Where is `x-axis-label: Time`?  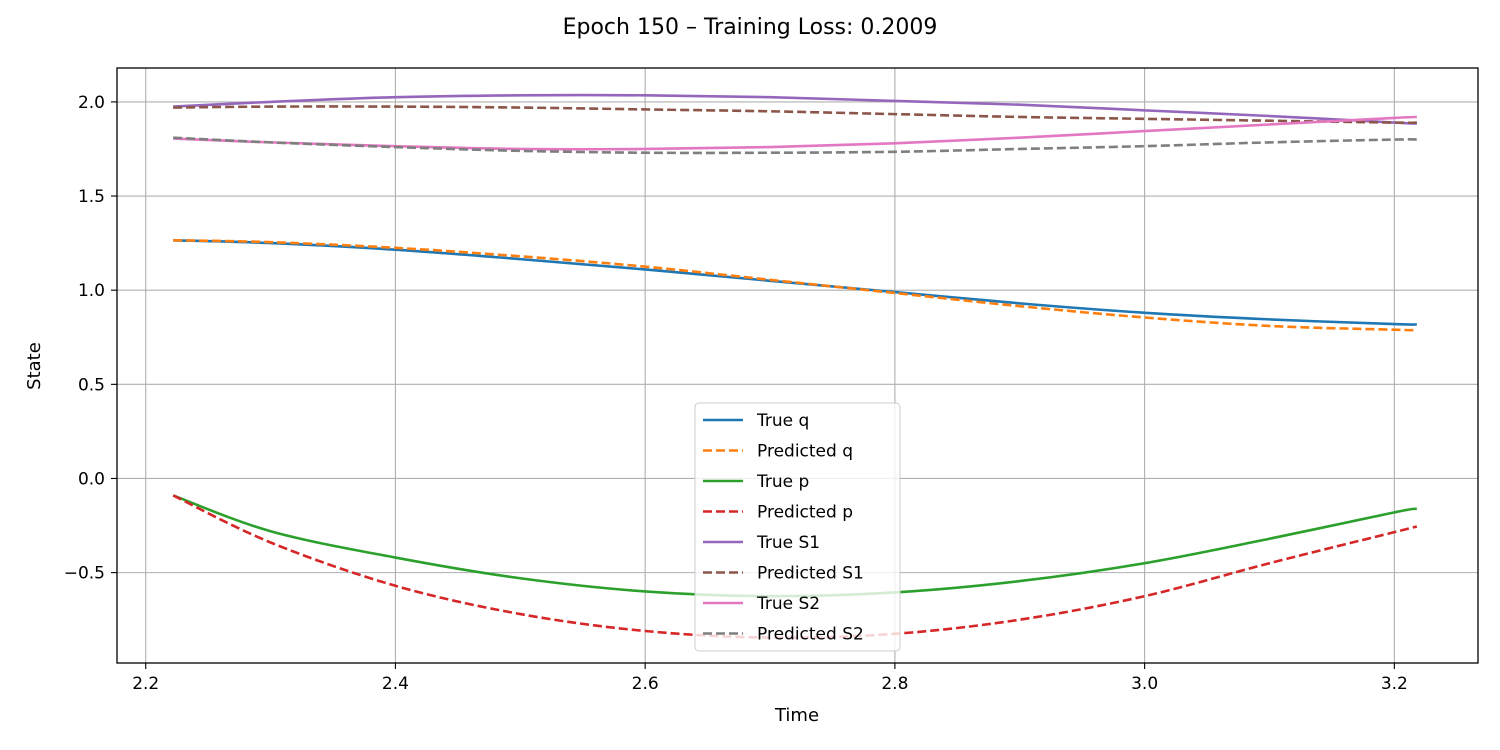
x-axis-label: Time is located at coordinates (796, 715).